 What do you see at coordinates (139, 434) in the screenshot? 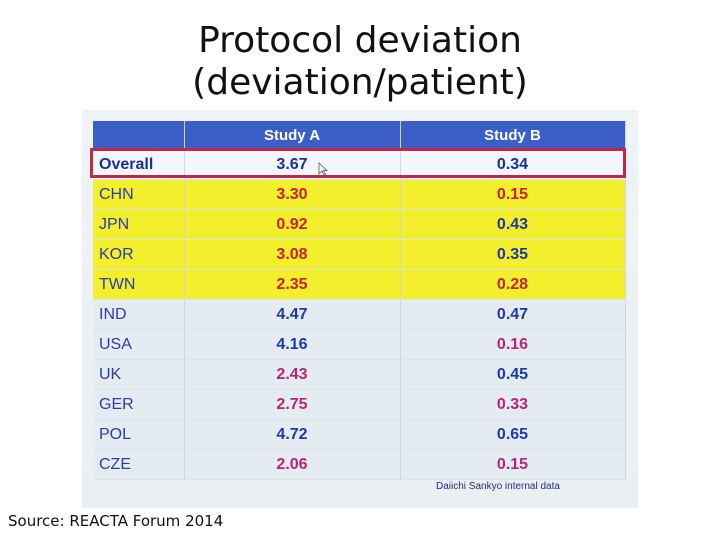
I see `row-country: POL` at bounding box center [139, 434].